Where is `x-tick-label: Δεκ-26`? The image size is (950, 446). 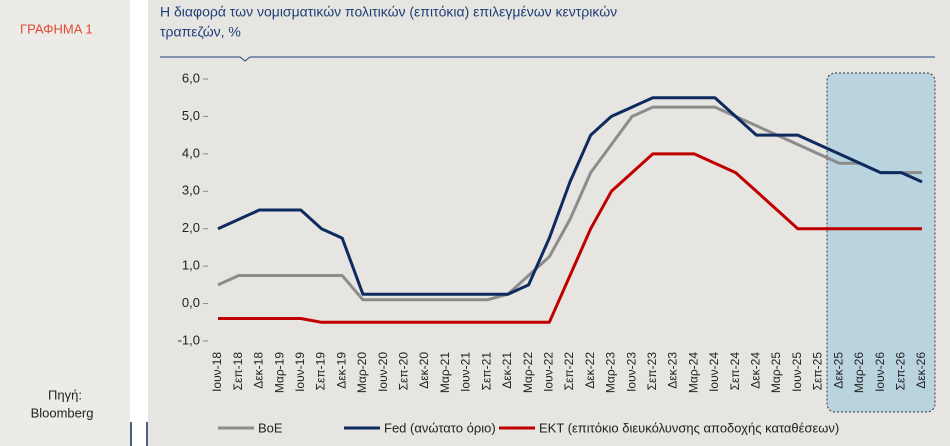
x-tick-label: Δεκ-26 is located at coordinates (921, 370).